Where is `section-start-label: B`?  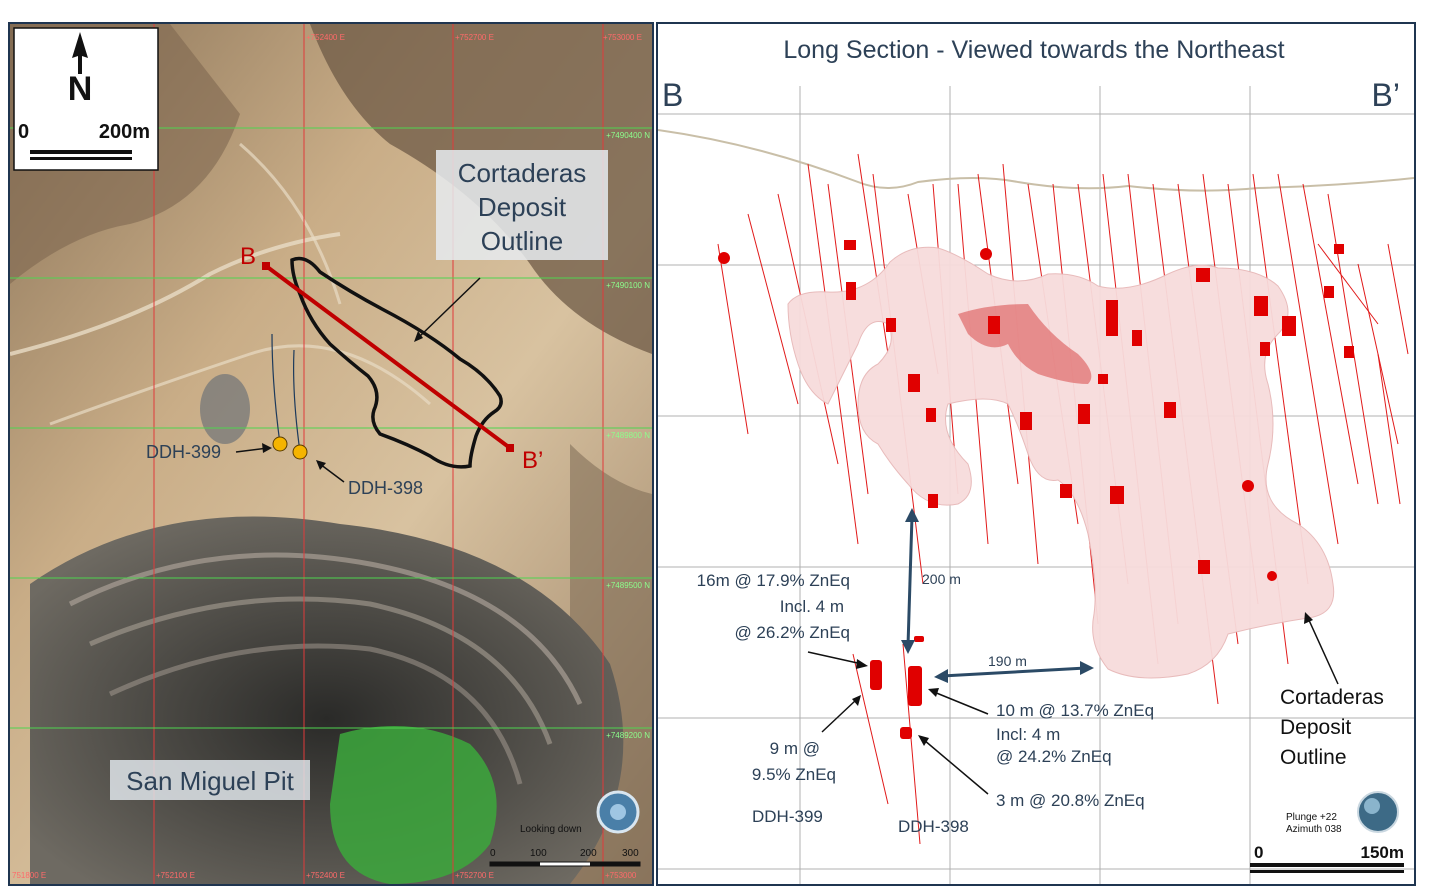 section-start-label: B is located at coordinates (248, 256).